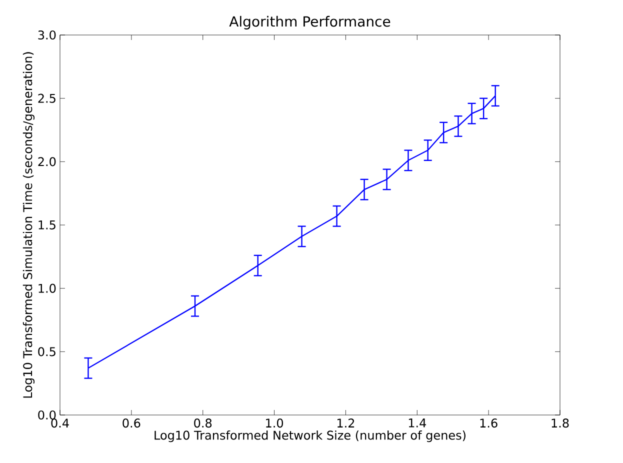 The height and width of the screenshot is (463, 623). Describe the element at coordinates (131, 423) in the screenshot. I see `x-tick-label: 0.6` at that location.